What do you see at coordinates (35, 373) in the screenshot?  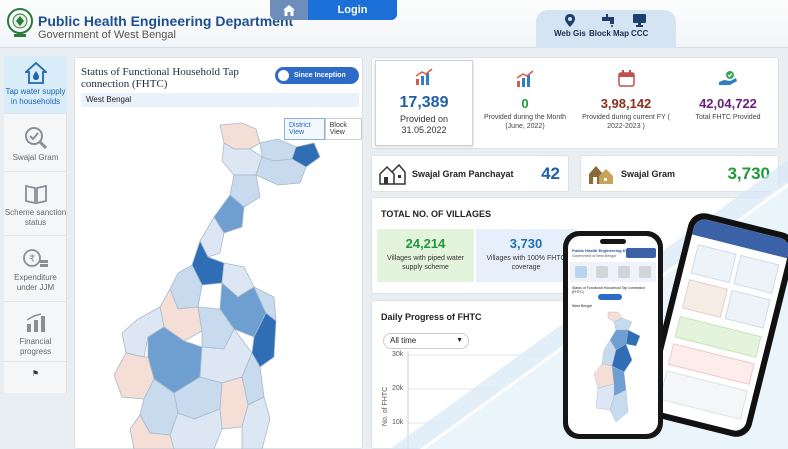 I see `flag-icon: ⚑` at bounding box center [35, 373].